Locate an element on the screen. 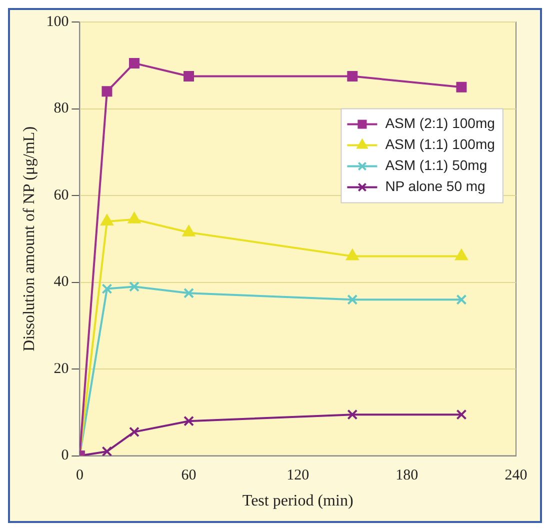  y-tick-label: 80 is located at coordinates (61, 108).